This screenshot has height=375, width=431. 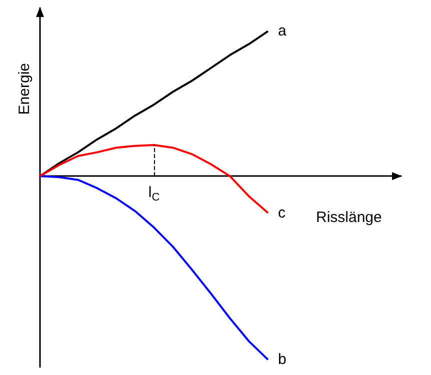 I want to click on y-axis-title: Energie, so click(x=24, y=89).